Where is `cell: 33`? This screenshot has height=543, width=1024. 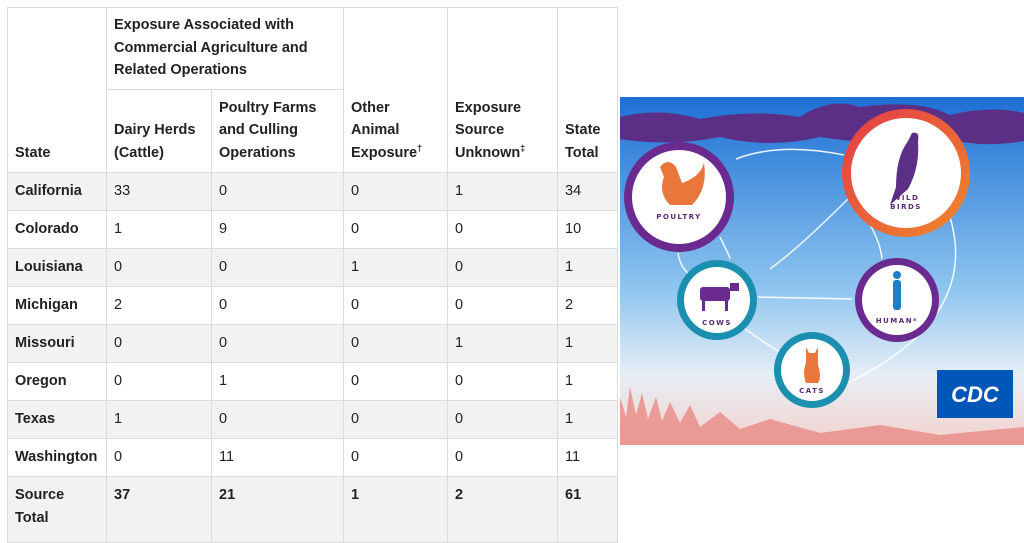 cell: 33 is located at coordinates (159, 191).